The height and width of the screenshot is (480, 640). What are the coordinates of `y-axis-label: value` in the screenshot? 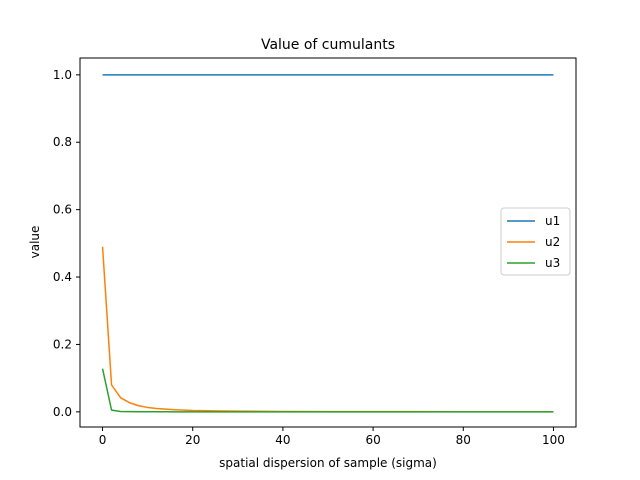 It's located at (35, 242).